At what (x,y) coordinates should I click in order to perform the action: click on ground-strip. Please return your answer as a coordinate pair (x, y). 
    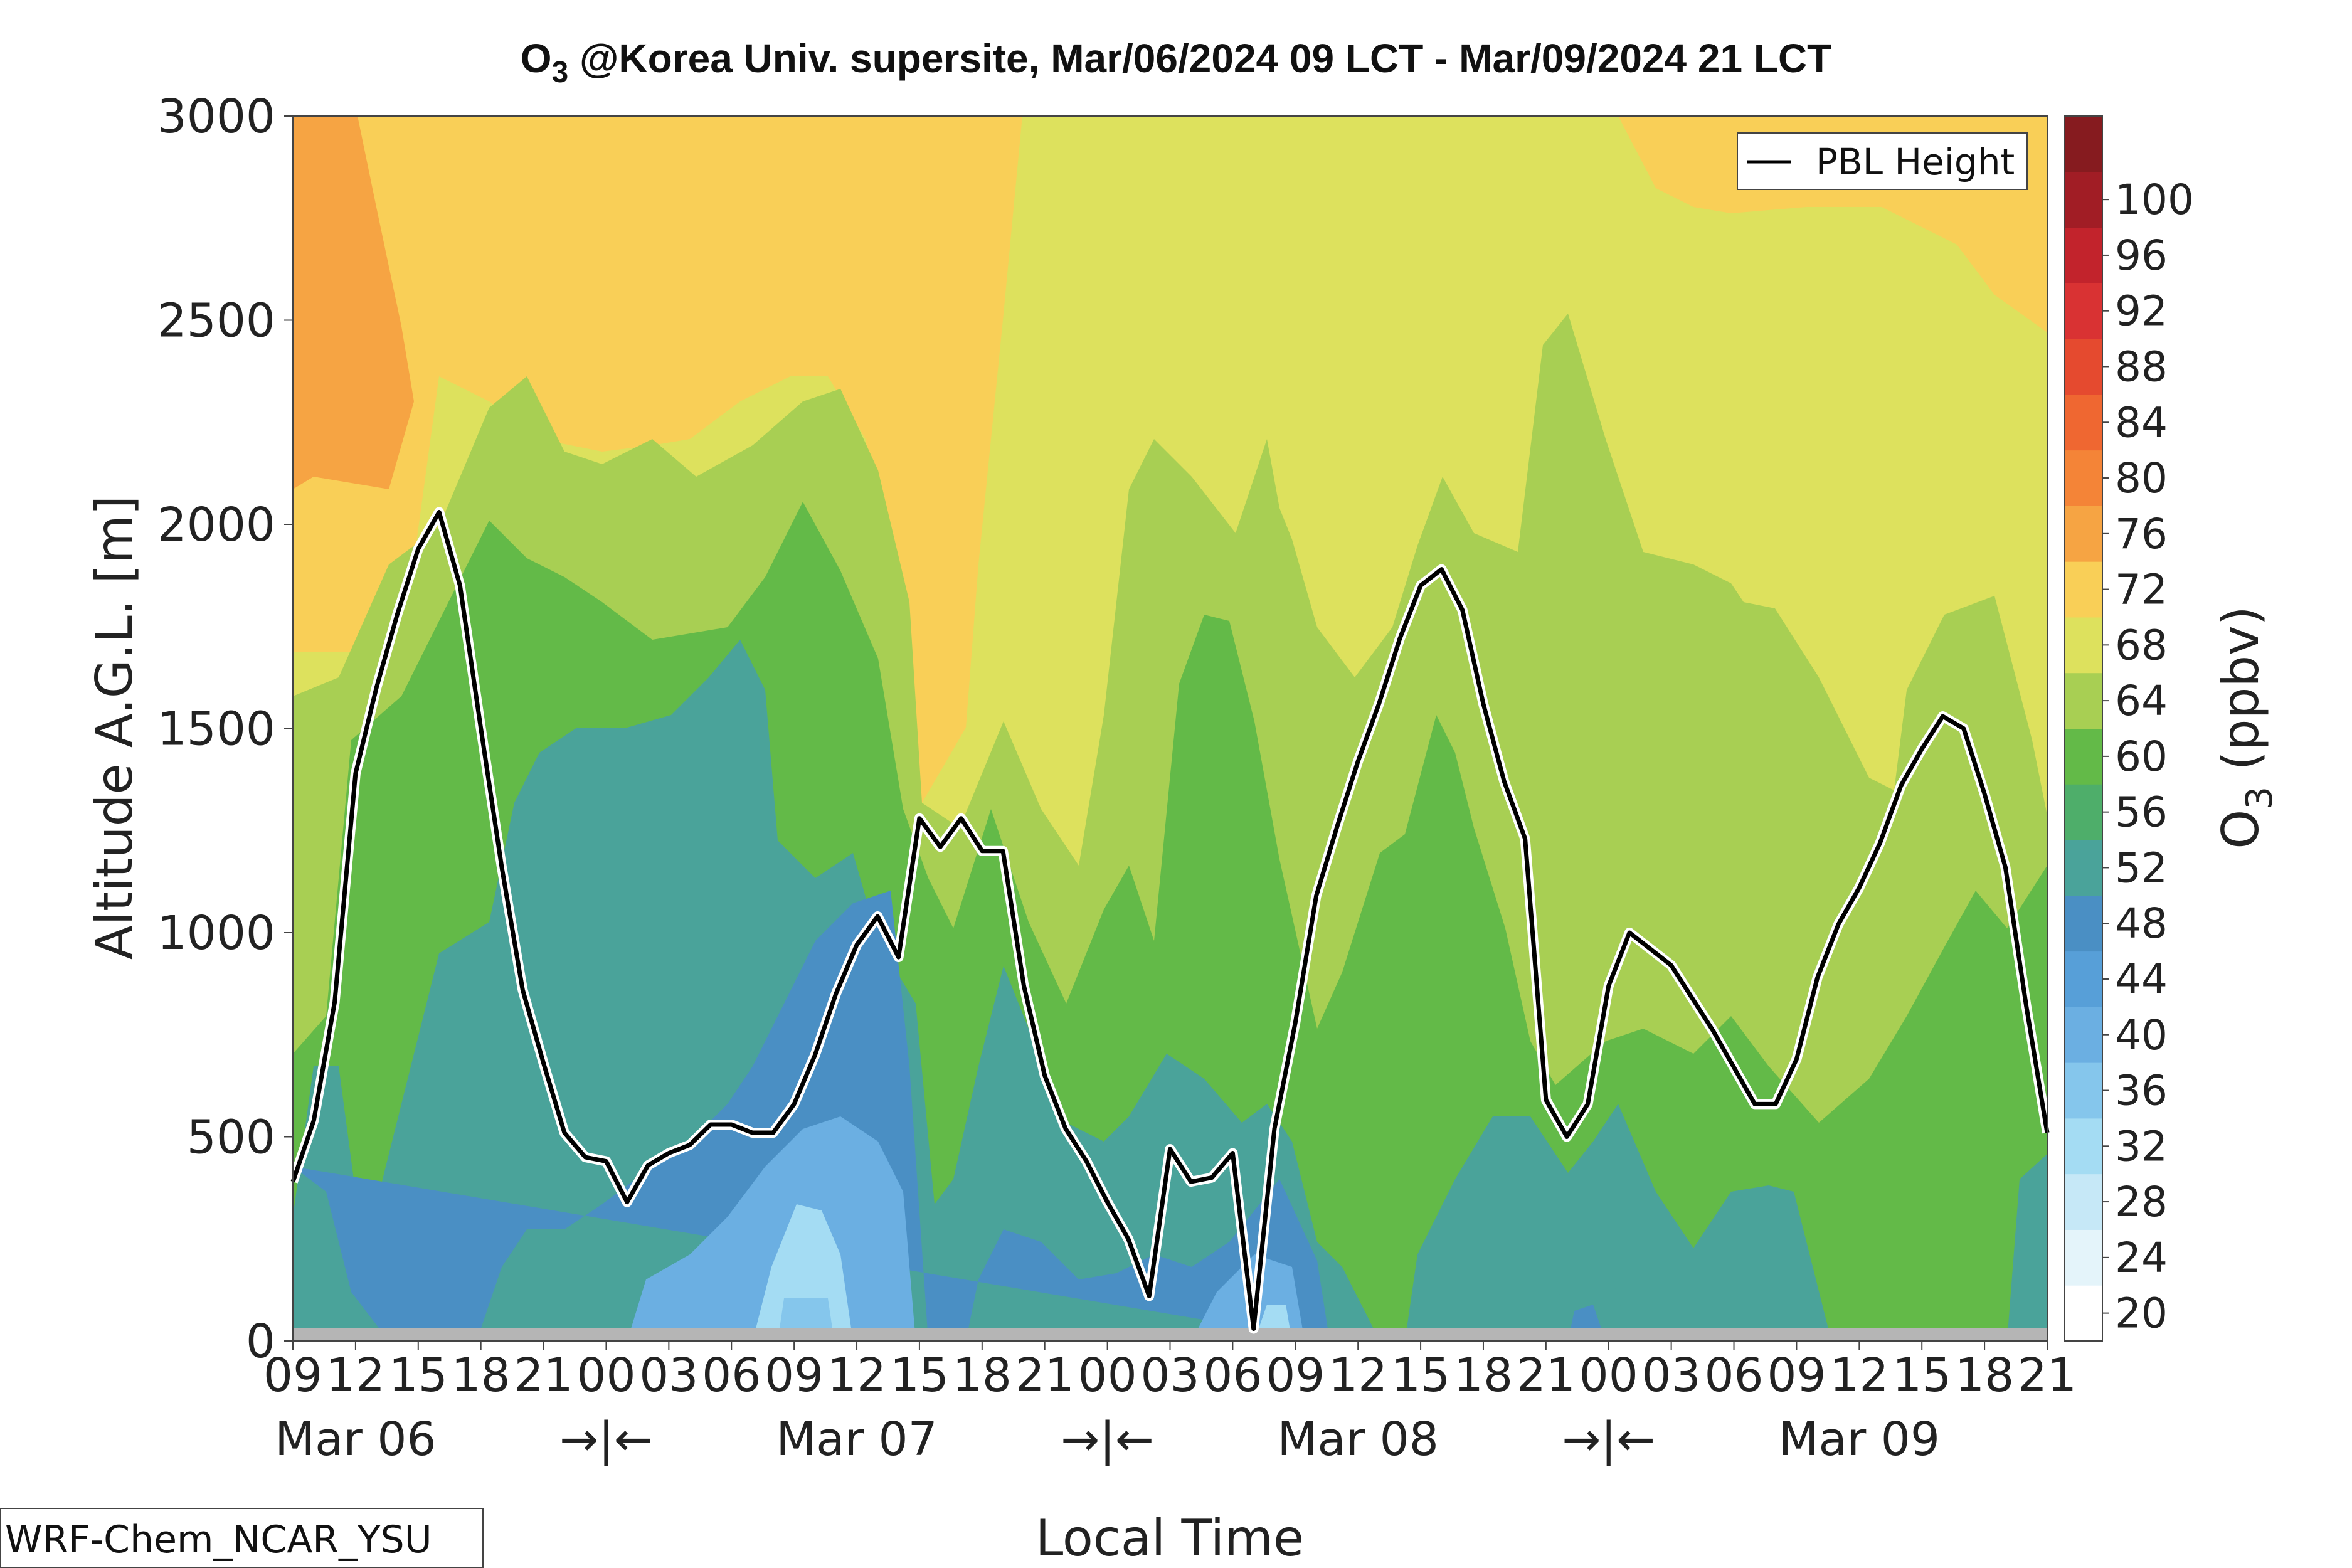
    Looking at the image, I should click on (1170, 1335).